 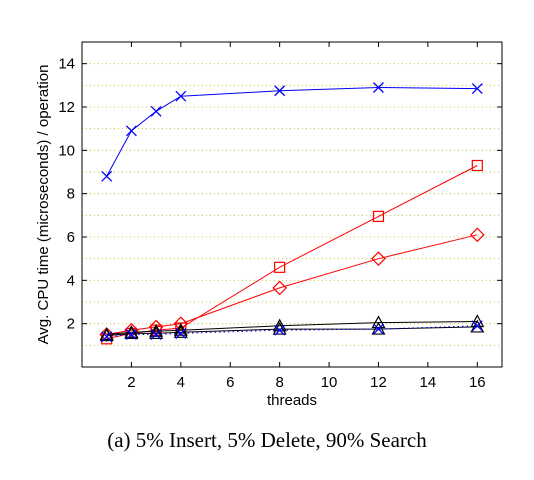 What do you see at coordinates (71, 237) in the screenshot?
I see `y-tick-label: 6` at bounding box center [71, 237].